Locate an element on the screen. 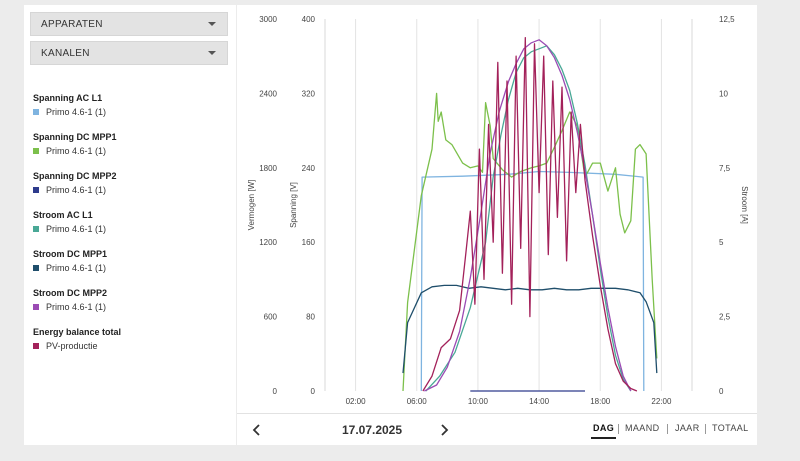 The width and height of the screenshot is (800, 461). chevron-left-icon is located at coordinates (256, 430).